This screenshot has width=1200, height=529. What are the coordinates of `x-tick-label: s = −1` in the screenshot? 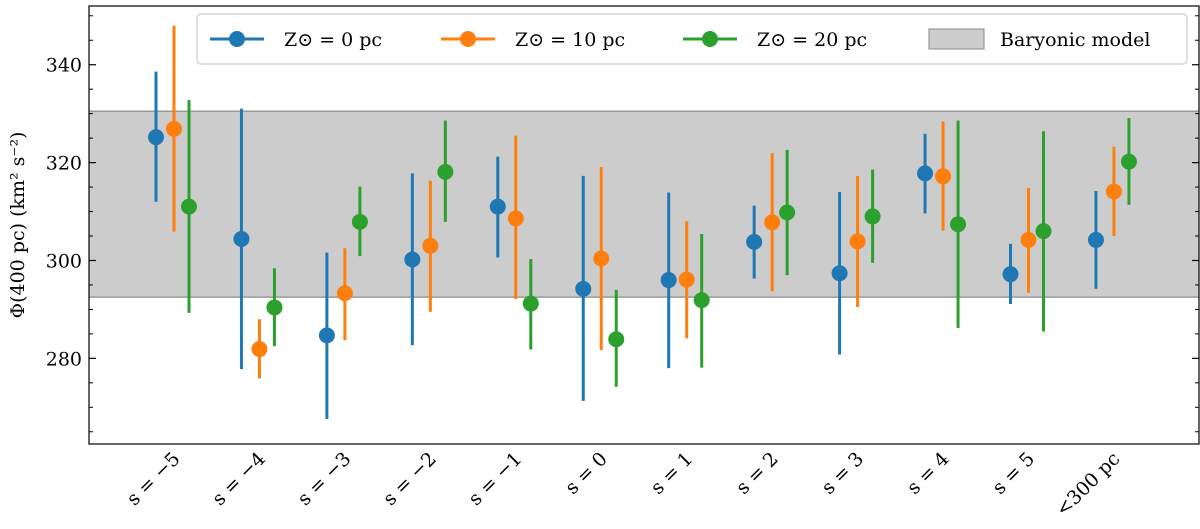 It's located at (495, 479).